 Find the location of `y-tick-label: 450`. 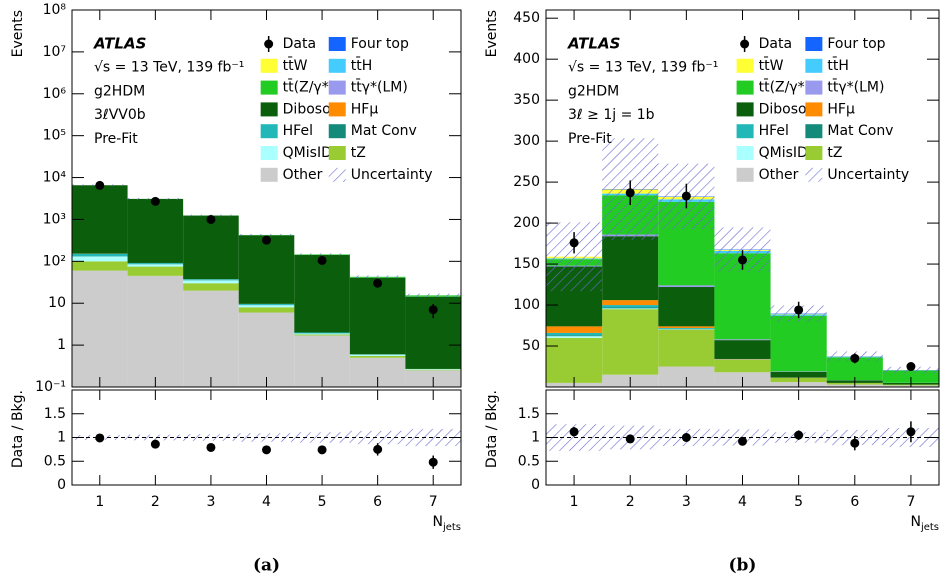

y-tick-label: 450 is located at coordinates (526, 18).